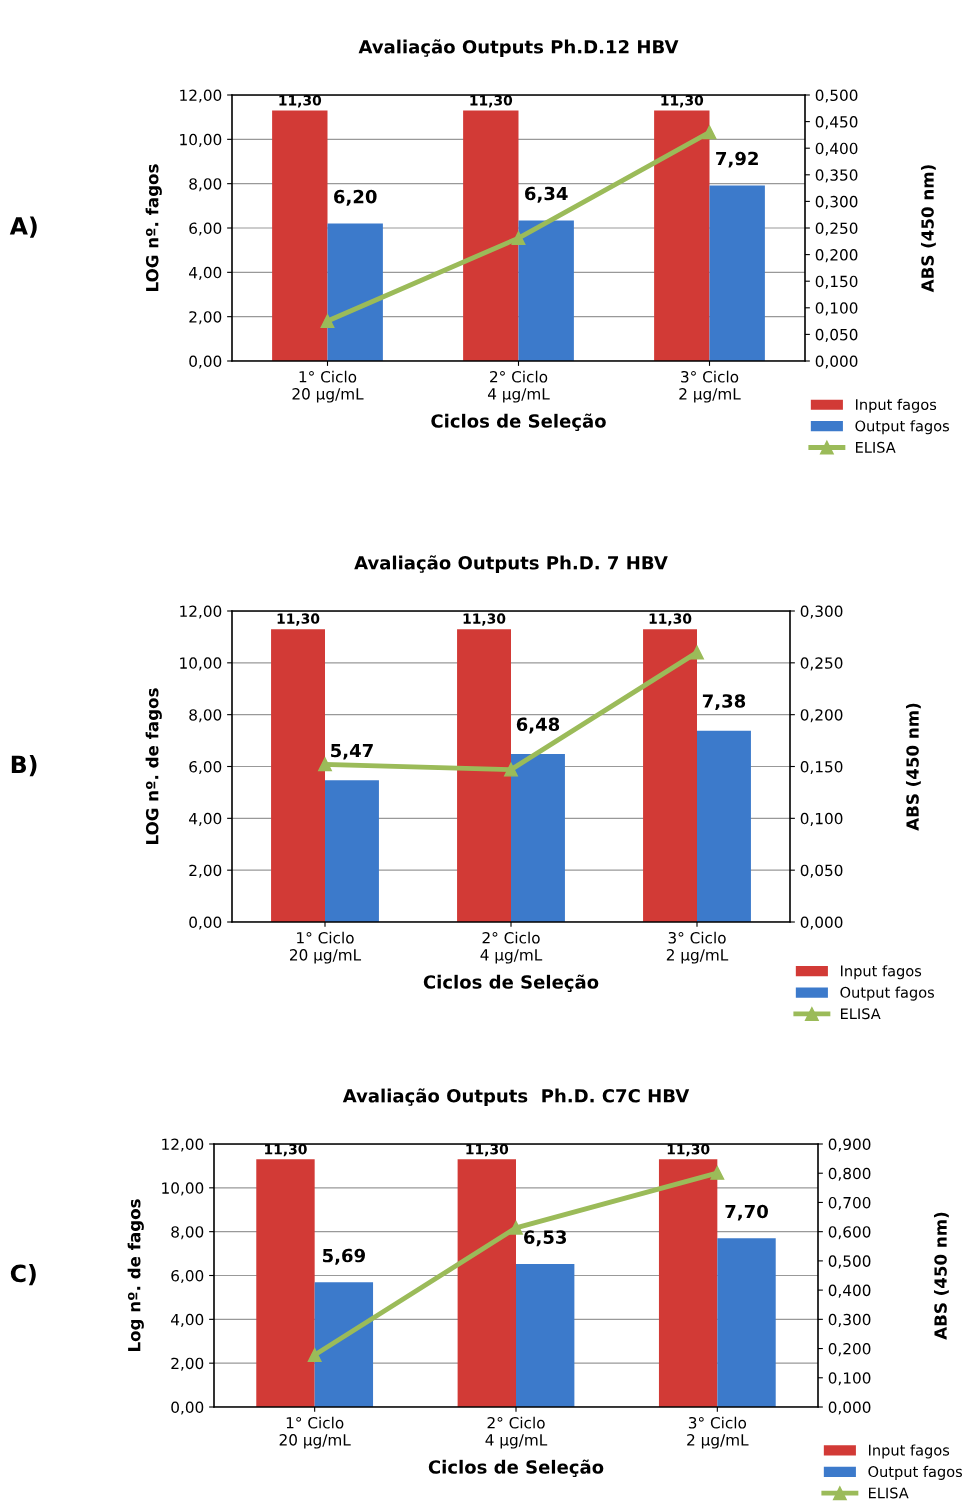  Describe the element at coordinates (746, 1212) in the screenshot. I see `data-label: 7,70` at that location.